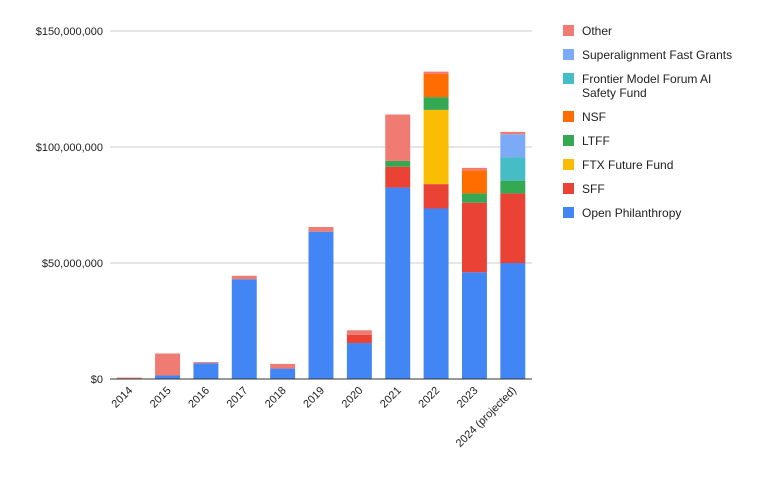  I want to click on x-tick-label: 2023, so click(468, 398).